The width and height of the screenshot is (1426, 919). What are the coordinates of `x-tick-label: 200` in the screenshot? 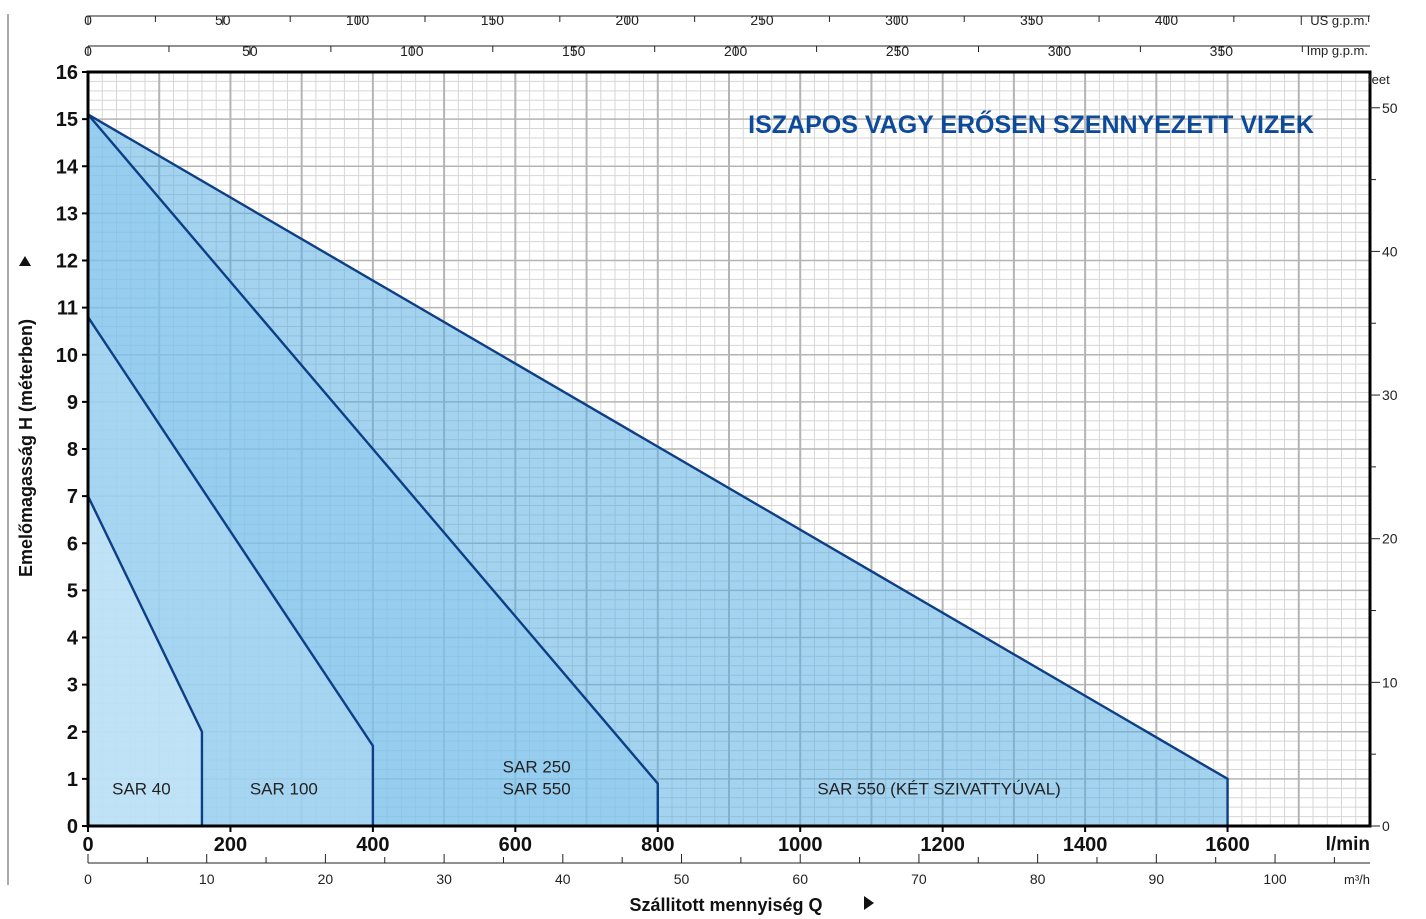 It's located at (230, 845).